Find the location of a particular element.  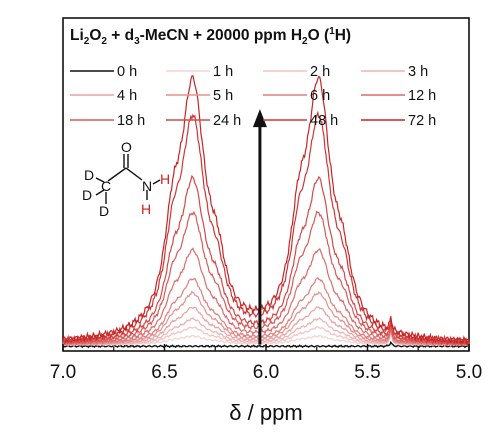

legend-label: 5 h is located at coordinates (223, 96).